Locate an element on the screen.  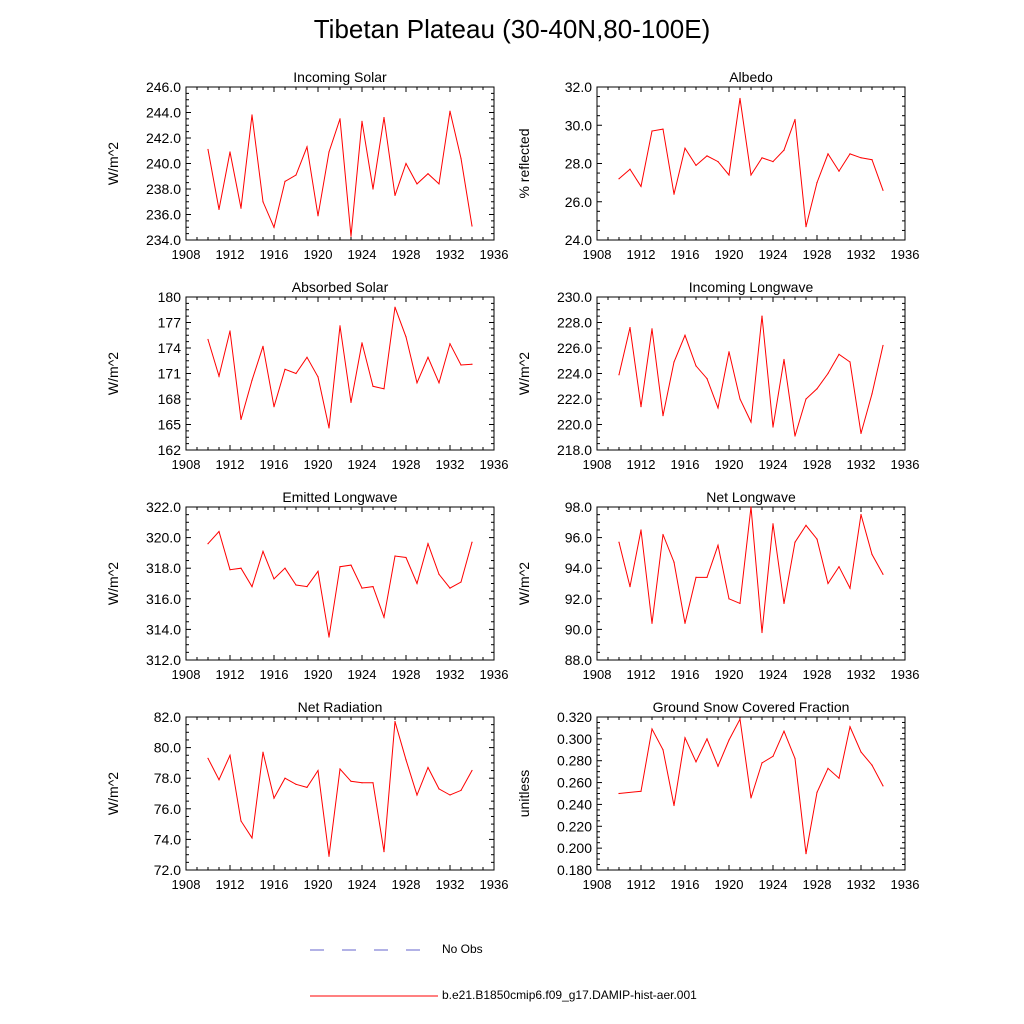
y-tick-label: 24.0 is located at coordinates (578, 240).